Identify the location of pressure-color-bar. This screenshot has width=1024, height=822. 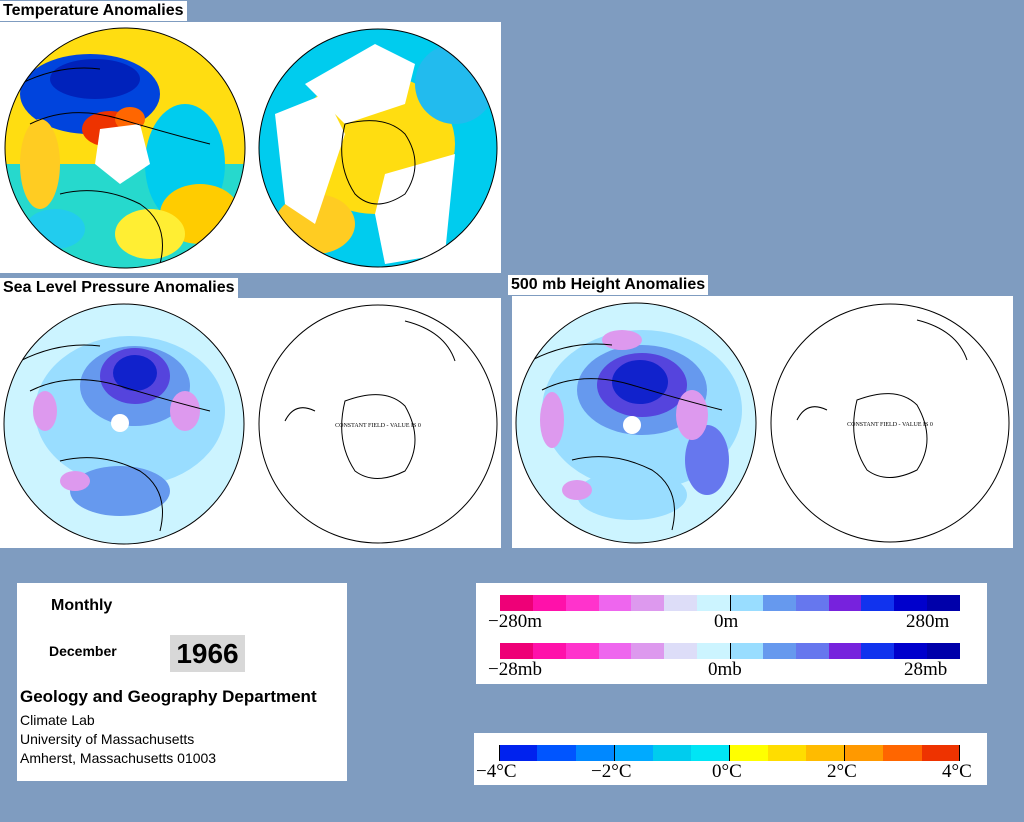
(730, 651).